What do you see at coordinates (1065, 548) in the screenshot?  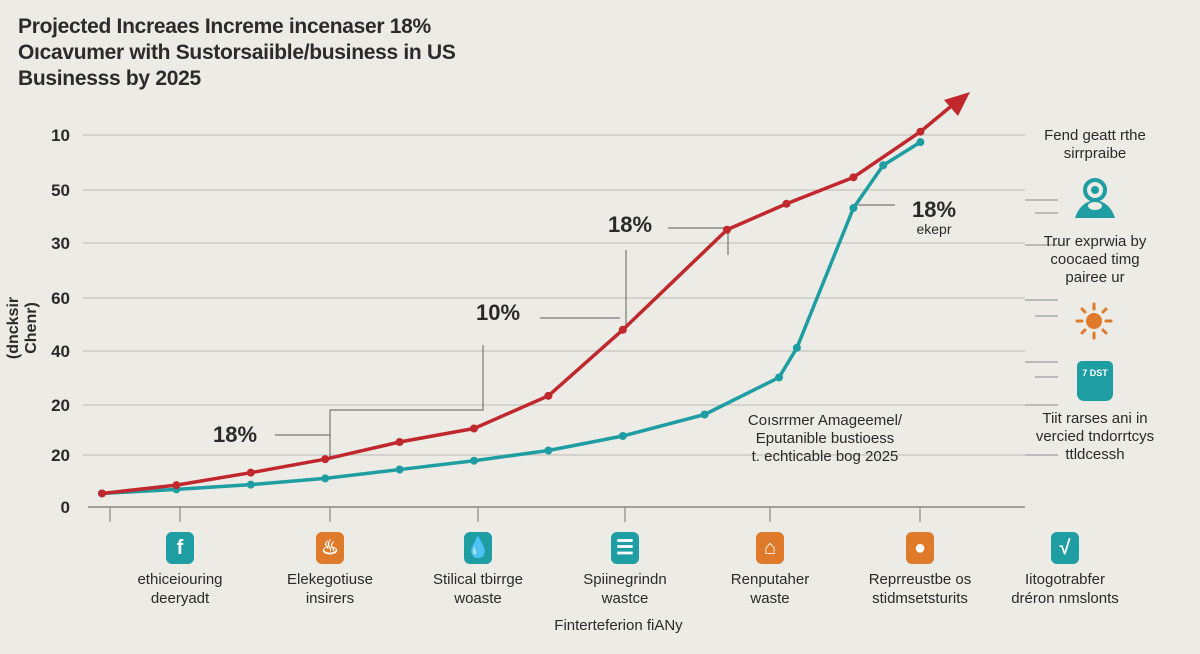 I see `check-icon: √` at bounding box center [1065, 548].